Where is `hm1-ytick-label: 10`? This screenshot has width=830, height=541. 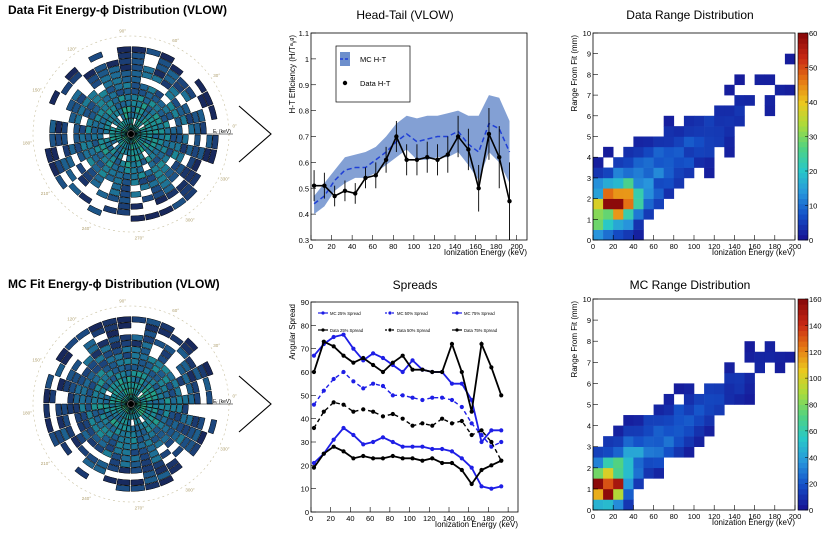
hm1-ytick-label: 10 is located at coordinates (587, 33).